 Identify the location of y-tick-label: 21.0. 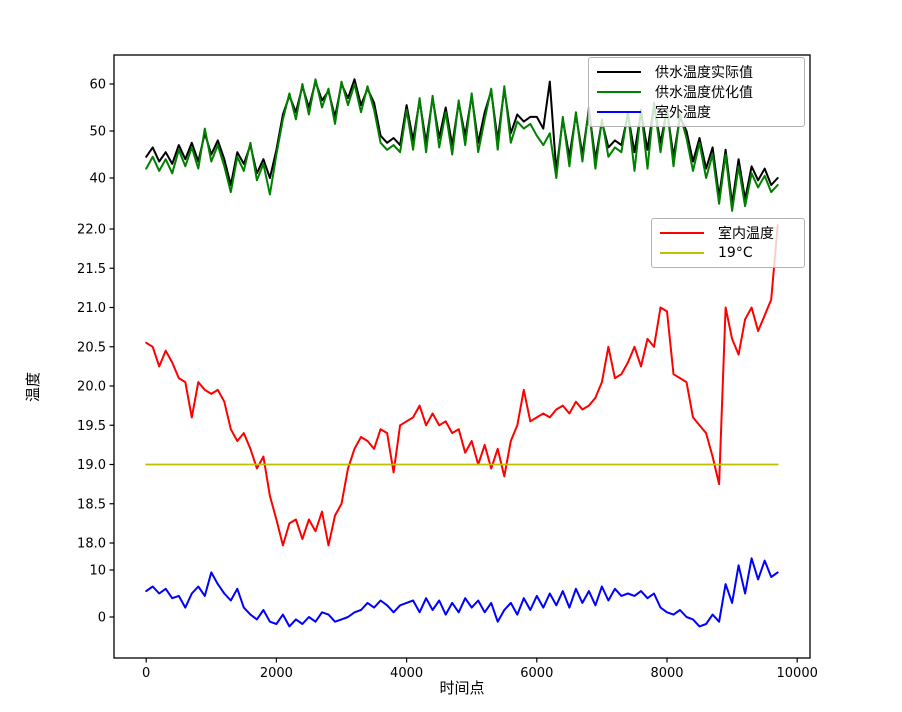
(91, 308).